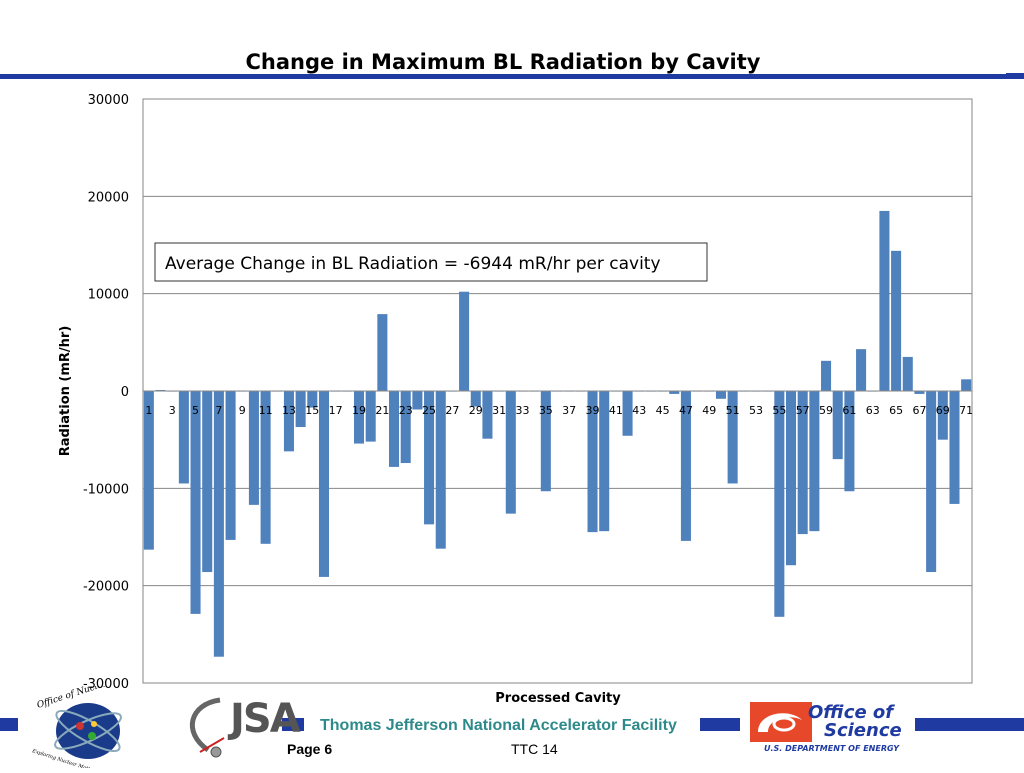 The height and width of the screenshot is (773, 1024). I want to click on bottom-band-left, so click(9, 724).